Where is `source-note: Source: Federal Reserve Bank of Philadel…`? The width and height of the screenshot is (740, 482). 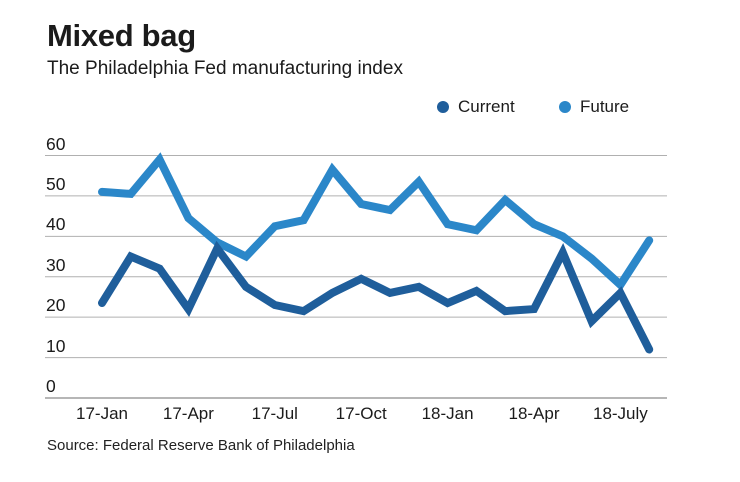 source-note: Source: Federal Reserve Bank of Philadel… is located at coordinates (201, 445).